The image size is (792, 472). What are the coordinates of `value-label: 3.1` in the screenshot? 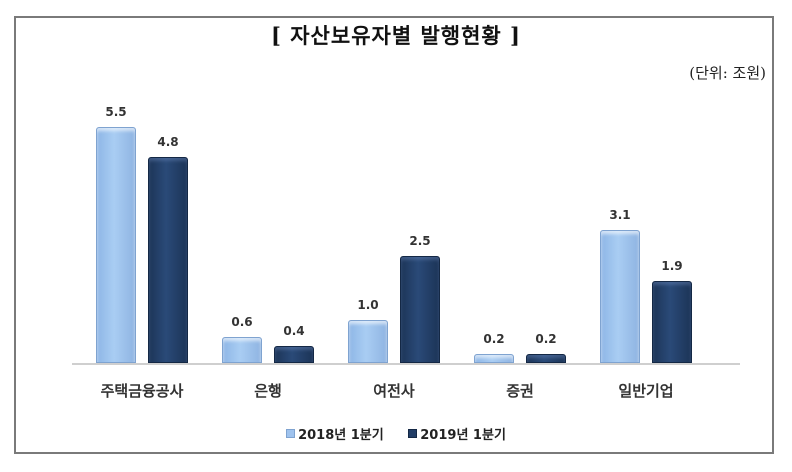 It's located at (620, 214).